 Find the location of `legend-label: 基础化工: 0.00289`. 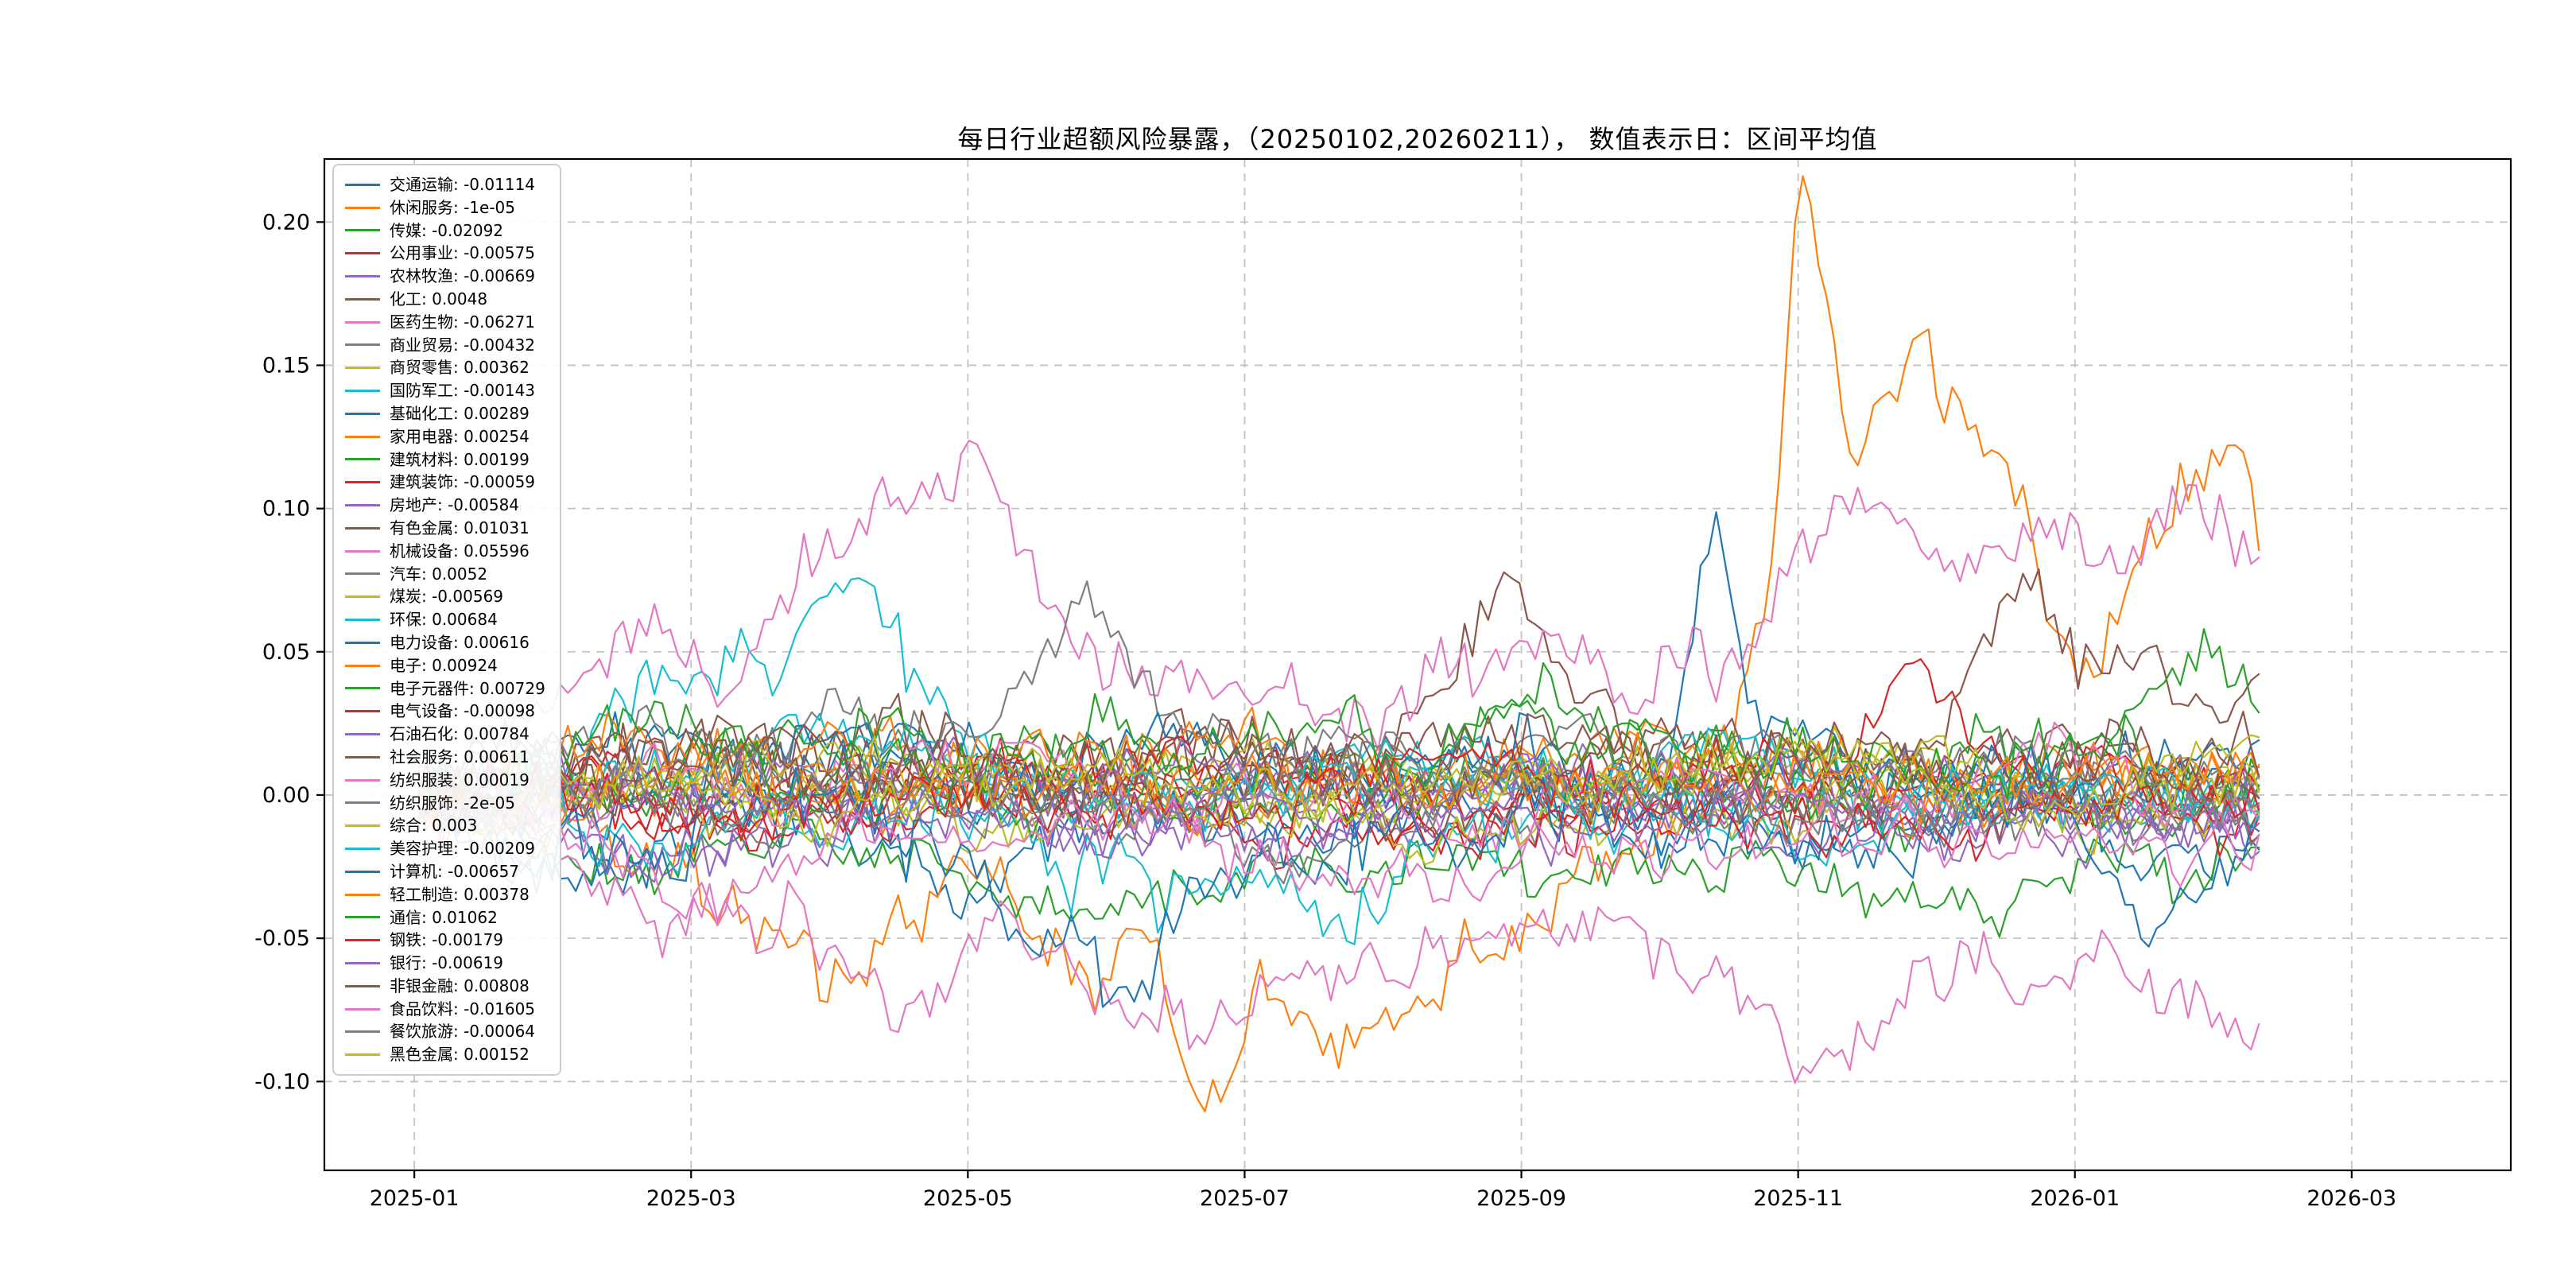

legend-label: 基础化工: 0.00289 is located at coordinates (460, 413).